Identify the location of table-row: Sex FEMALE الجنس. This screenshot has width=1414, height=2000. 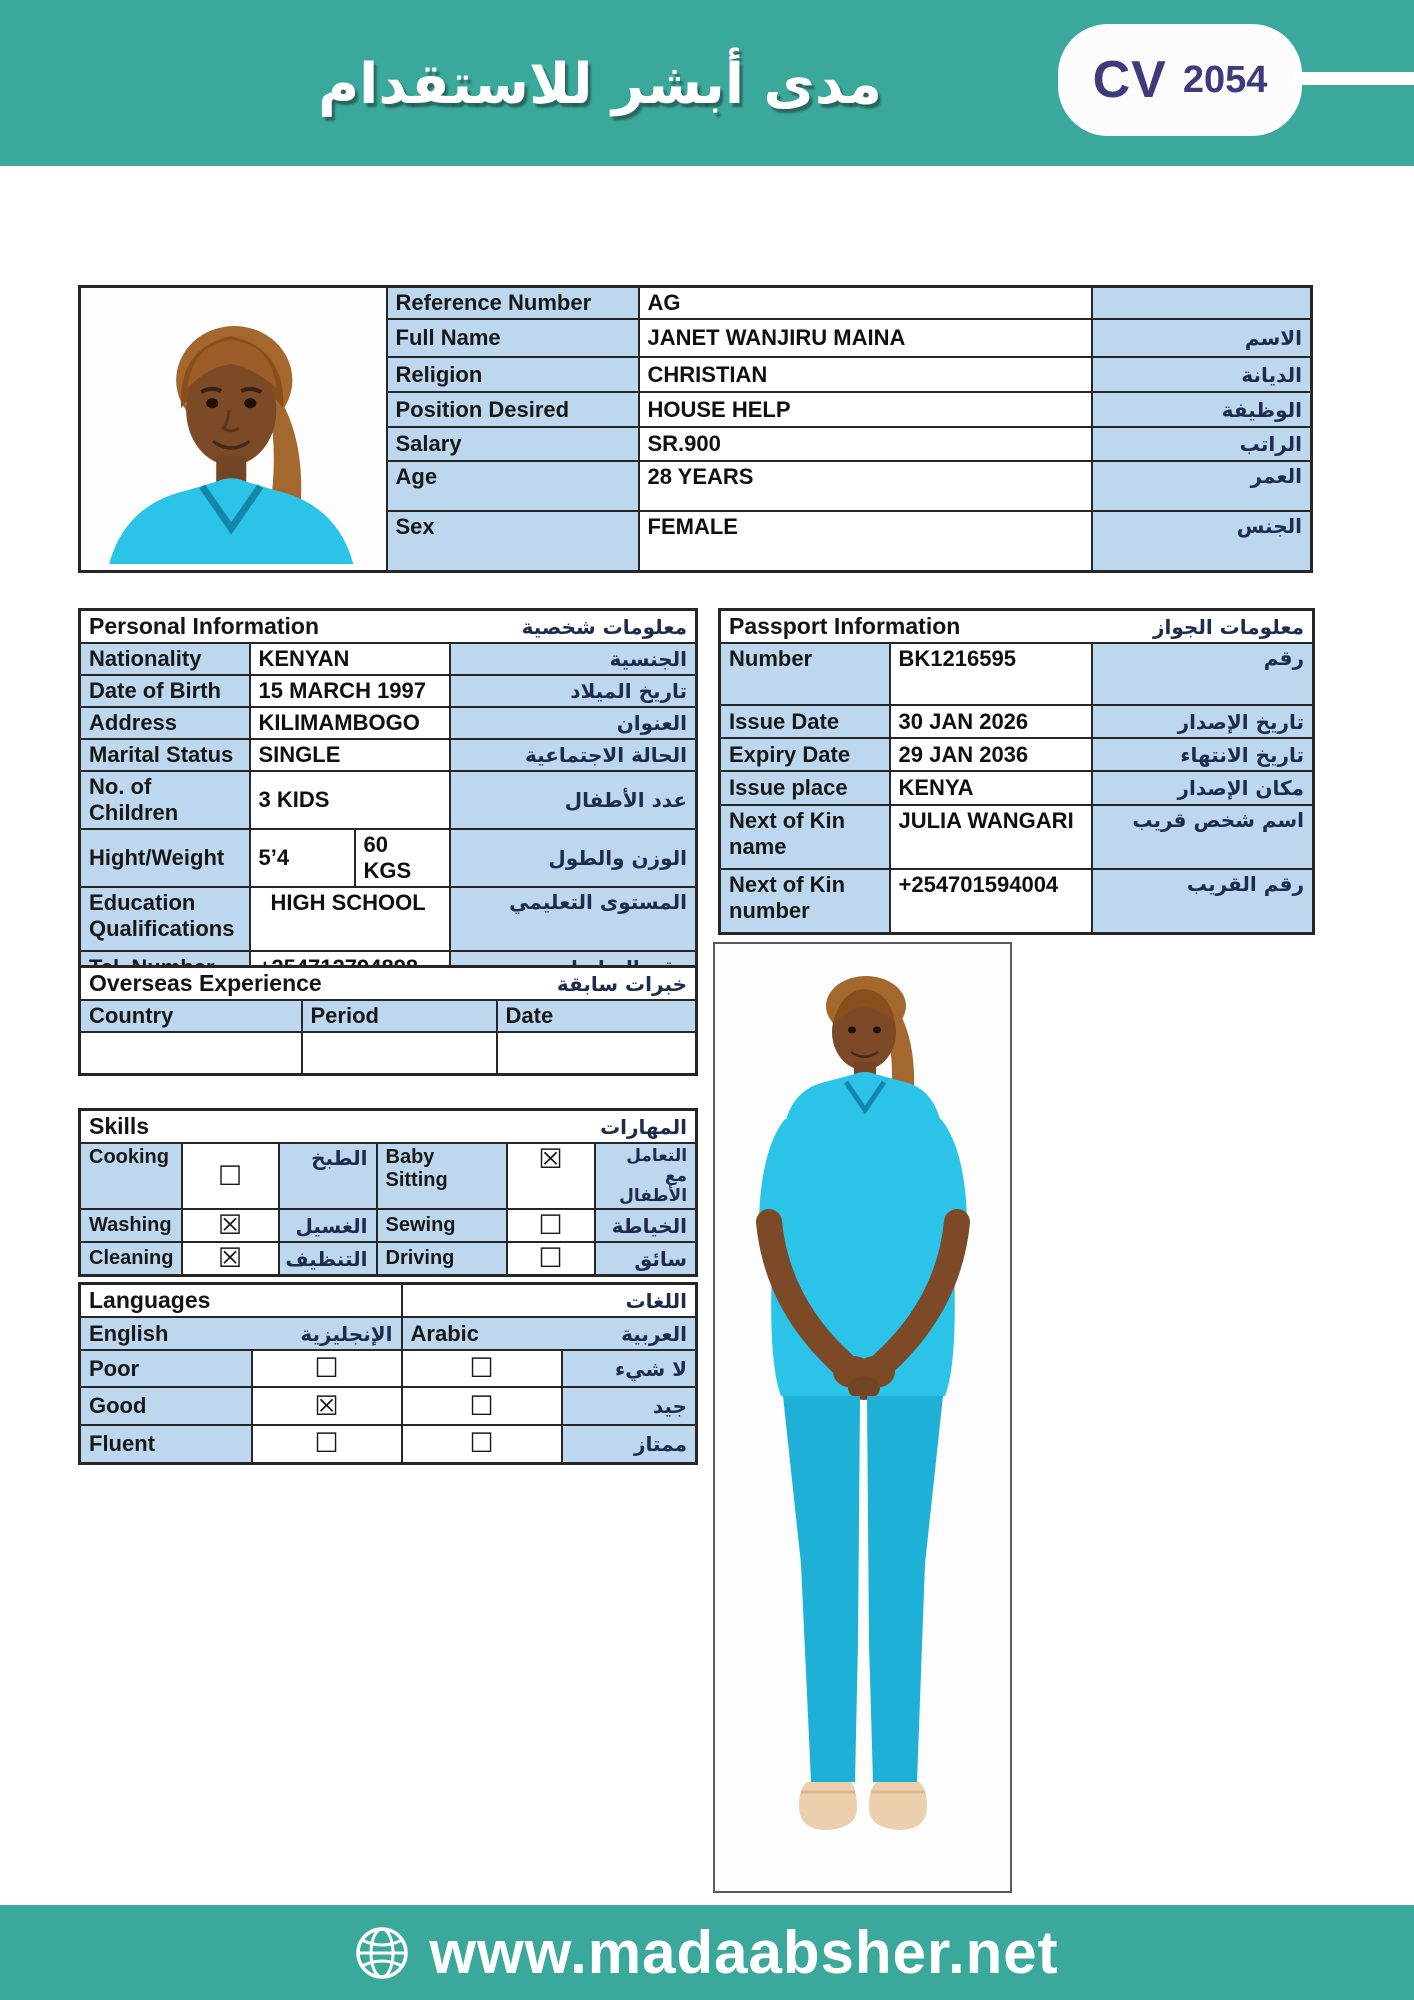
(696, 541).